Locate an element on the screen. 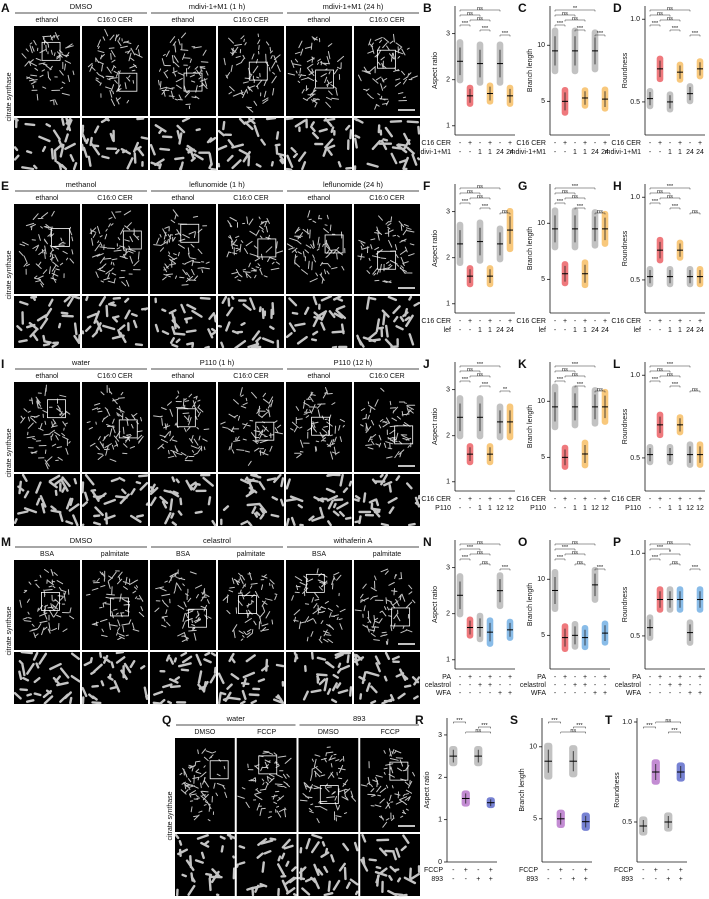  group-label: P110 (1 h) is located at coordinates (217, 362).